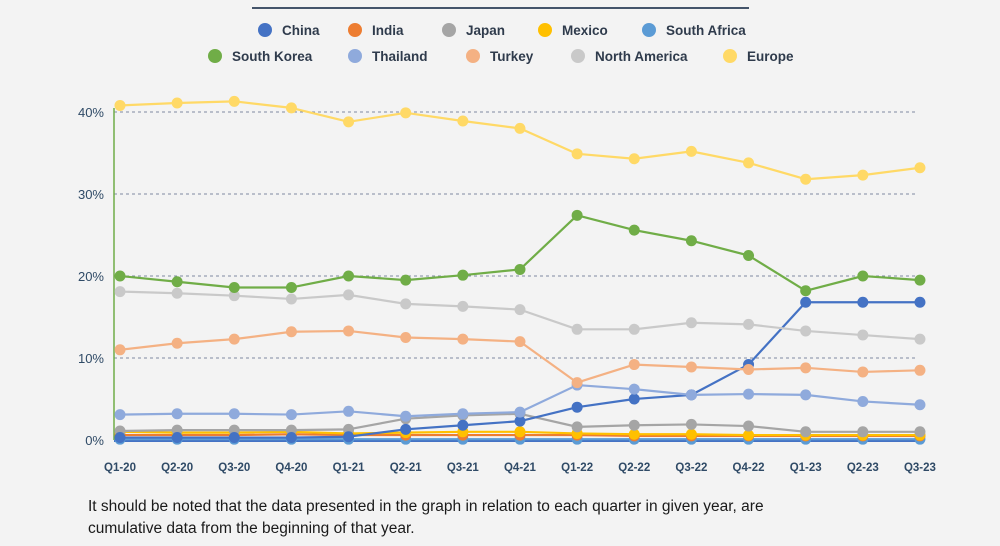 Image resolution: width=1000 pixels, height=546 pixels. I want to click on x-tick-label: Q3-23, so click(920, 468).